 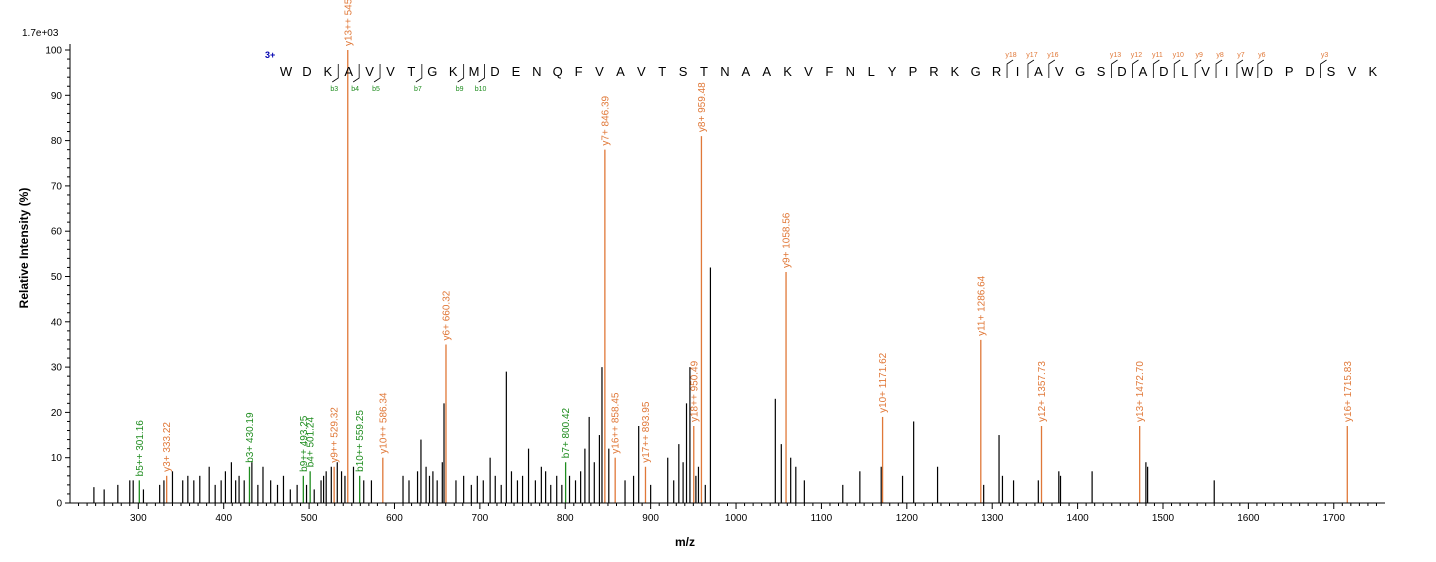 I want to click on peak-label: y18++ 950.49, so click(x=694, y=391).